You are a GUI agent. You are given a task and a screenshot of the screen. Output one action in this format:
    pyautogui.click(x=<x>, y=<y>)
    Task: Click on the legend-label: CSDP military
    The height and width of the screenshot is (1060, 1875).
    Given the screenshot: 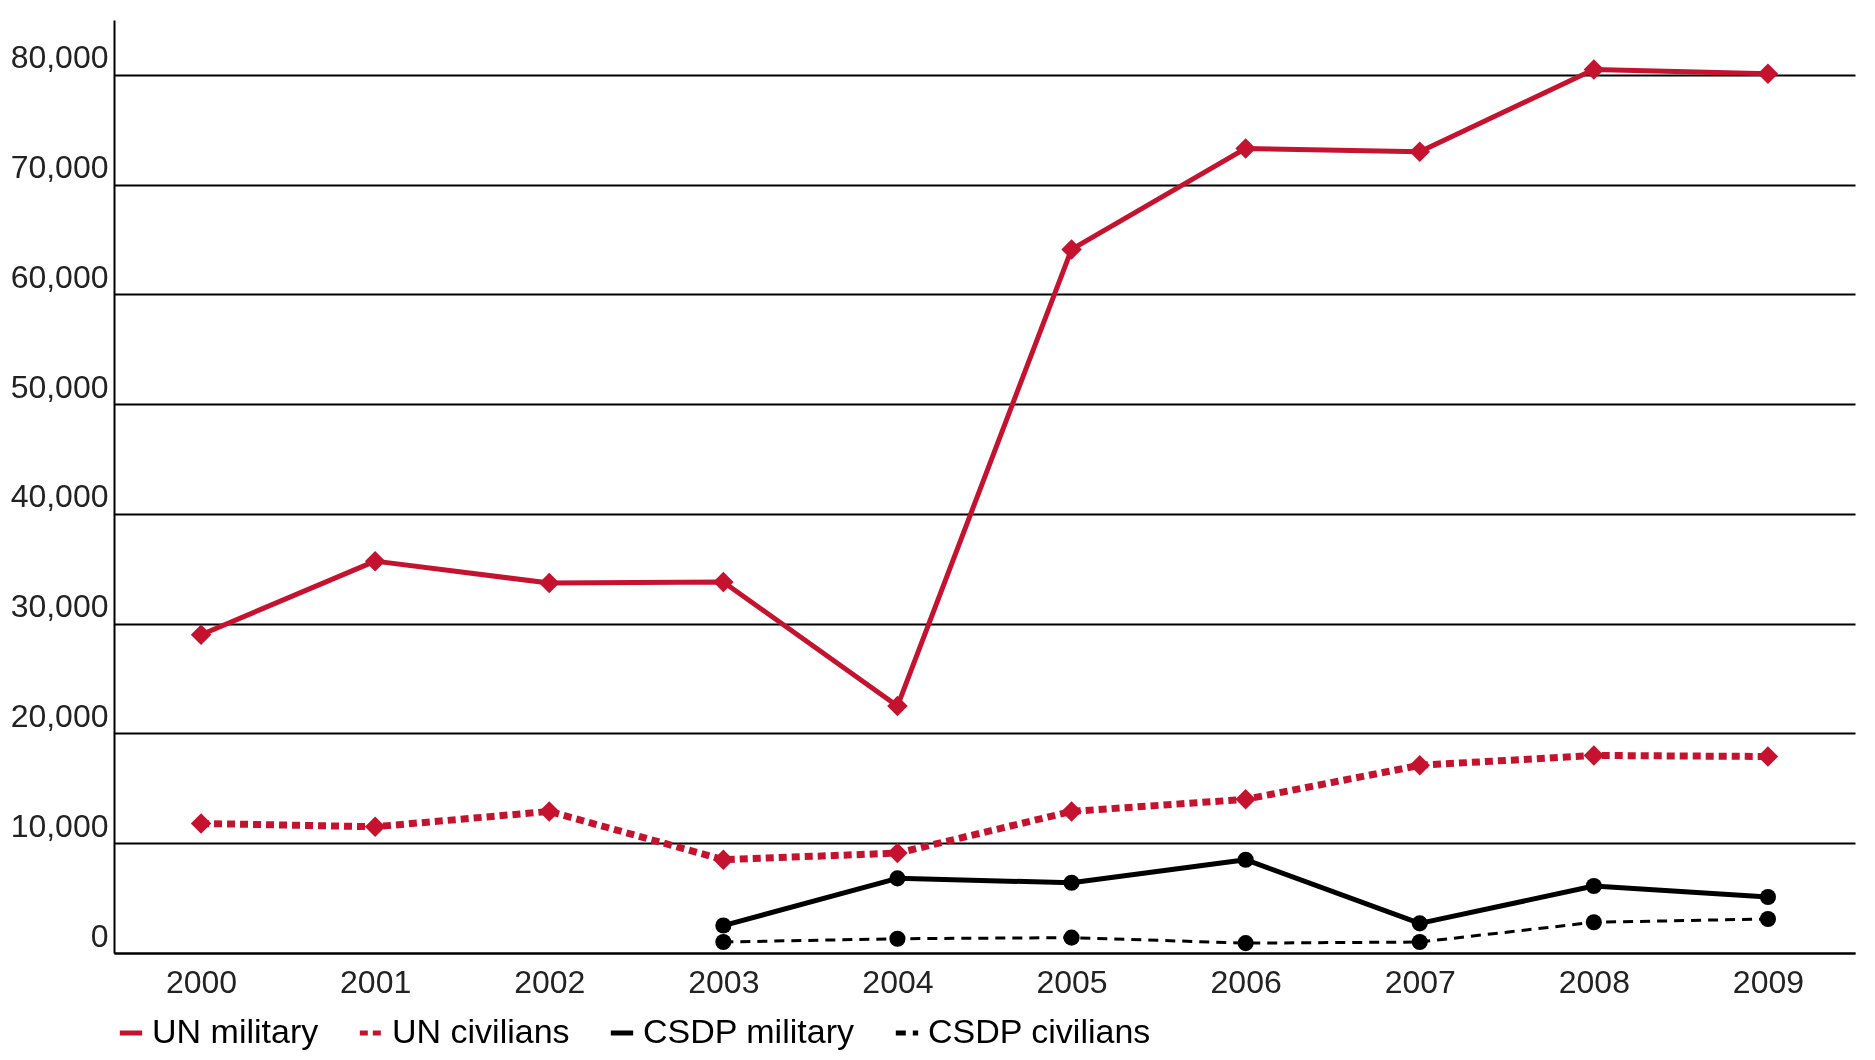 What is the action you would take?
    pyautogui.click(x=748, y=1031)
    